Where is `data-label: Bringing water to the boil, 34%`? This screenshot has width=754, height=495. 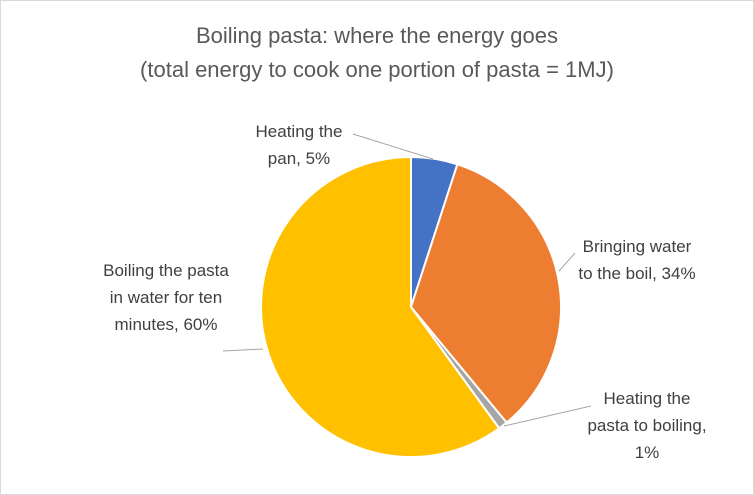
data-label: Bringing water to the boil, 34% is located at coordinates (637, 260).